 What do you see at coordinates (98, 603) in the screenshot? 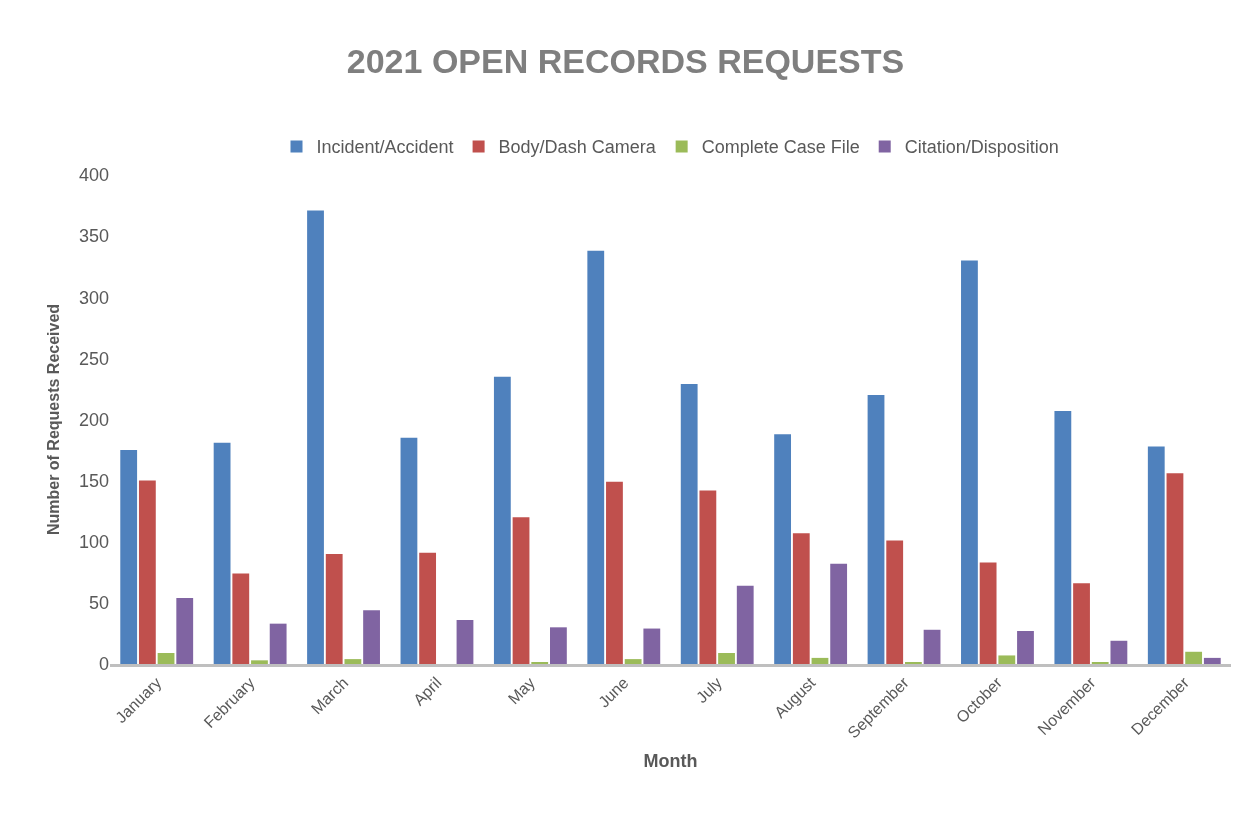
I see `y-tick-label: 50` at bounding box center [98, 603].